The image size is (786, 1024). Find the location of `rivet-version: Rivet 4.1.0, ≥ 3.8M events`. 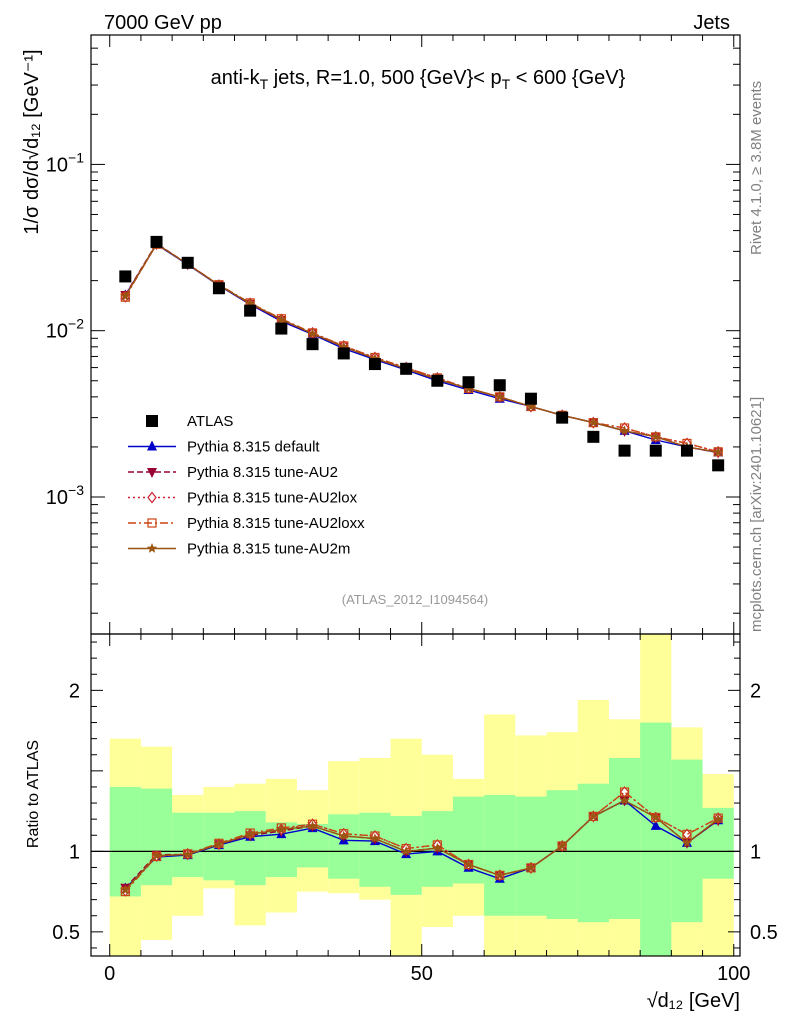

rivet-version: Rivet 4.1.0, ≥ 3.8M events is located at coordinates (756, 168).